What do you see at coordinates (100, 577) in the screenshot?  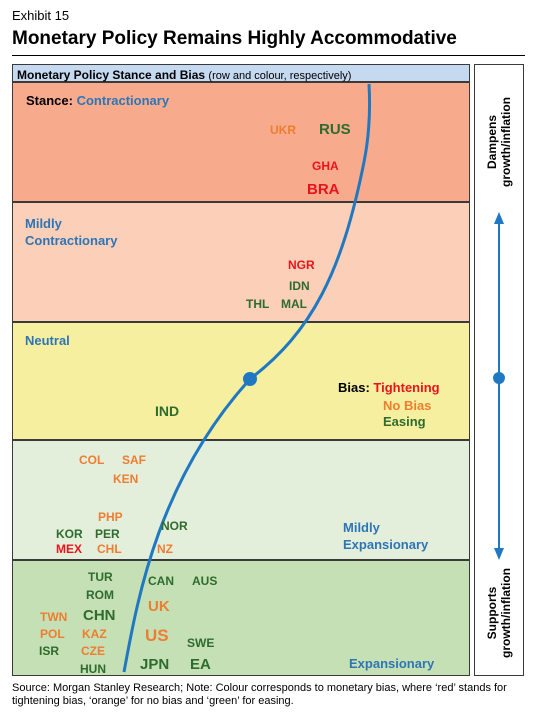 I see `country-tur: TUR` at bounding box center [100, 577].